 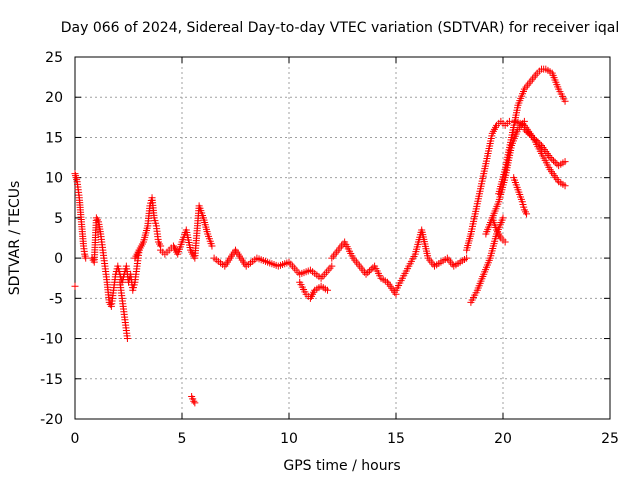 I want to click on y-tick-label: -5, so click(x=56, y=299).